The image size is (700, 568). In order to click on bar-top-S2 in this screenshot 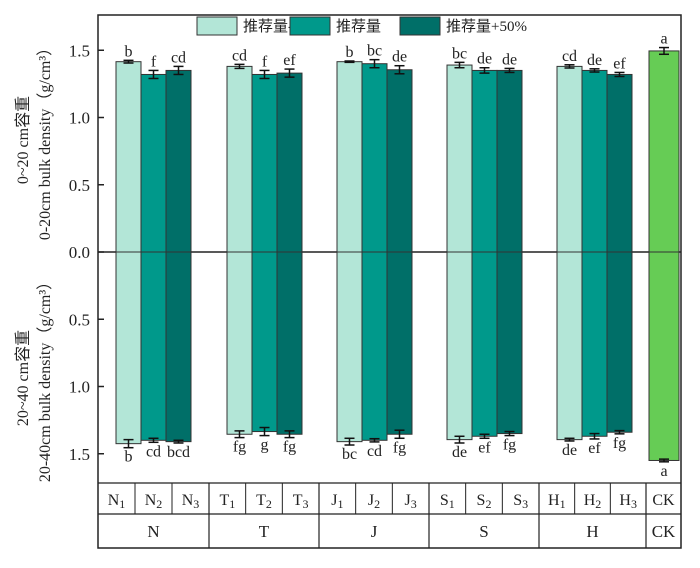, I will do `click(484, 161)`.